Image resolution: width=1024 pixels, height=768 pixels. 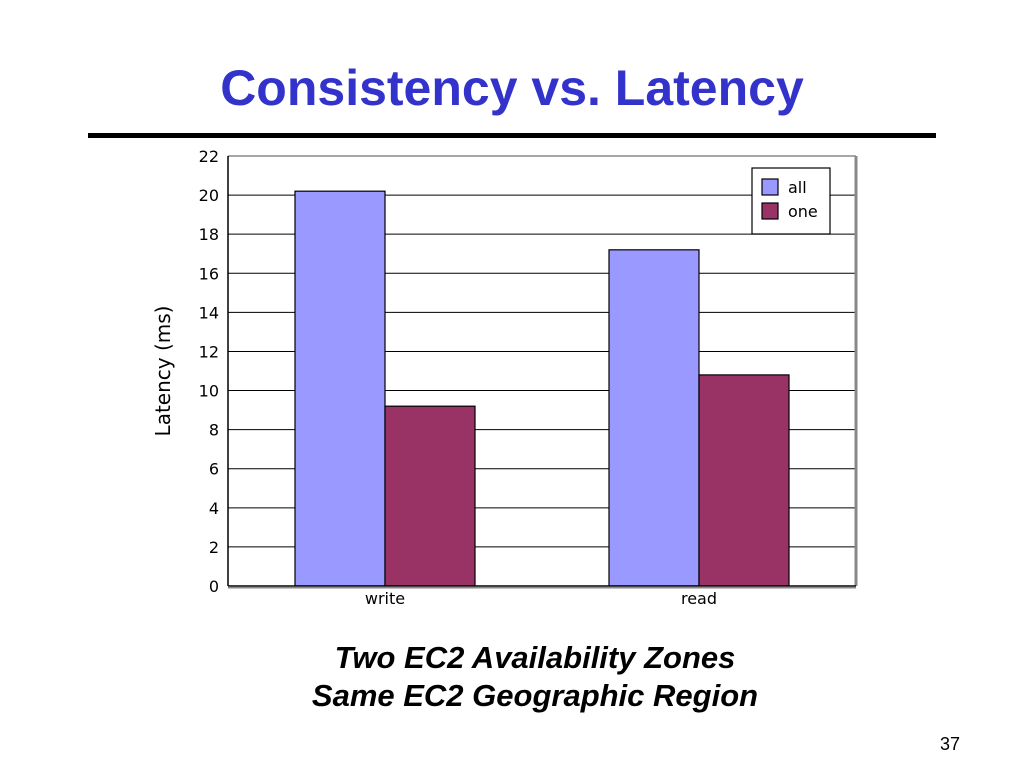 I want to click on legend-swatch-one, so click(x=770, y=211).